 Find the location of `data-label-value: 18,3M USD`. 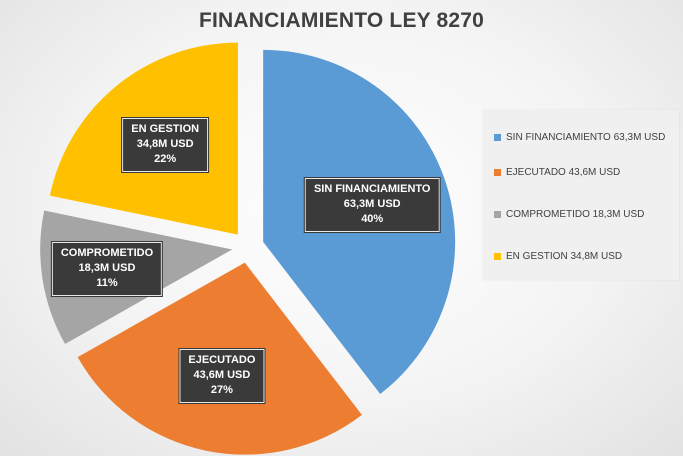

data-label-value: 18,3M USD is located at coordinates (107, 268).